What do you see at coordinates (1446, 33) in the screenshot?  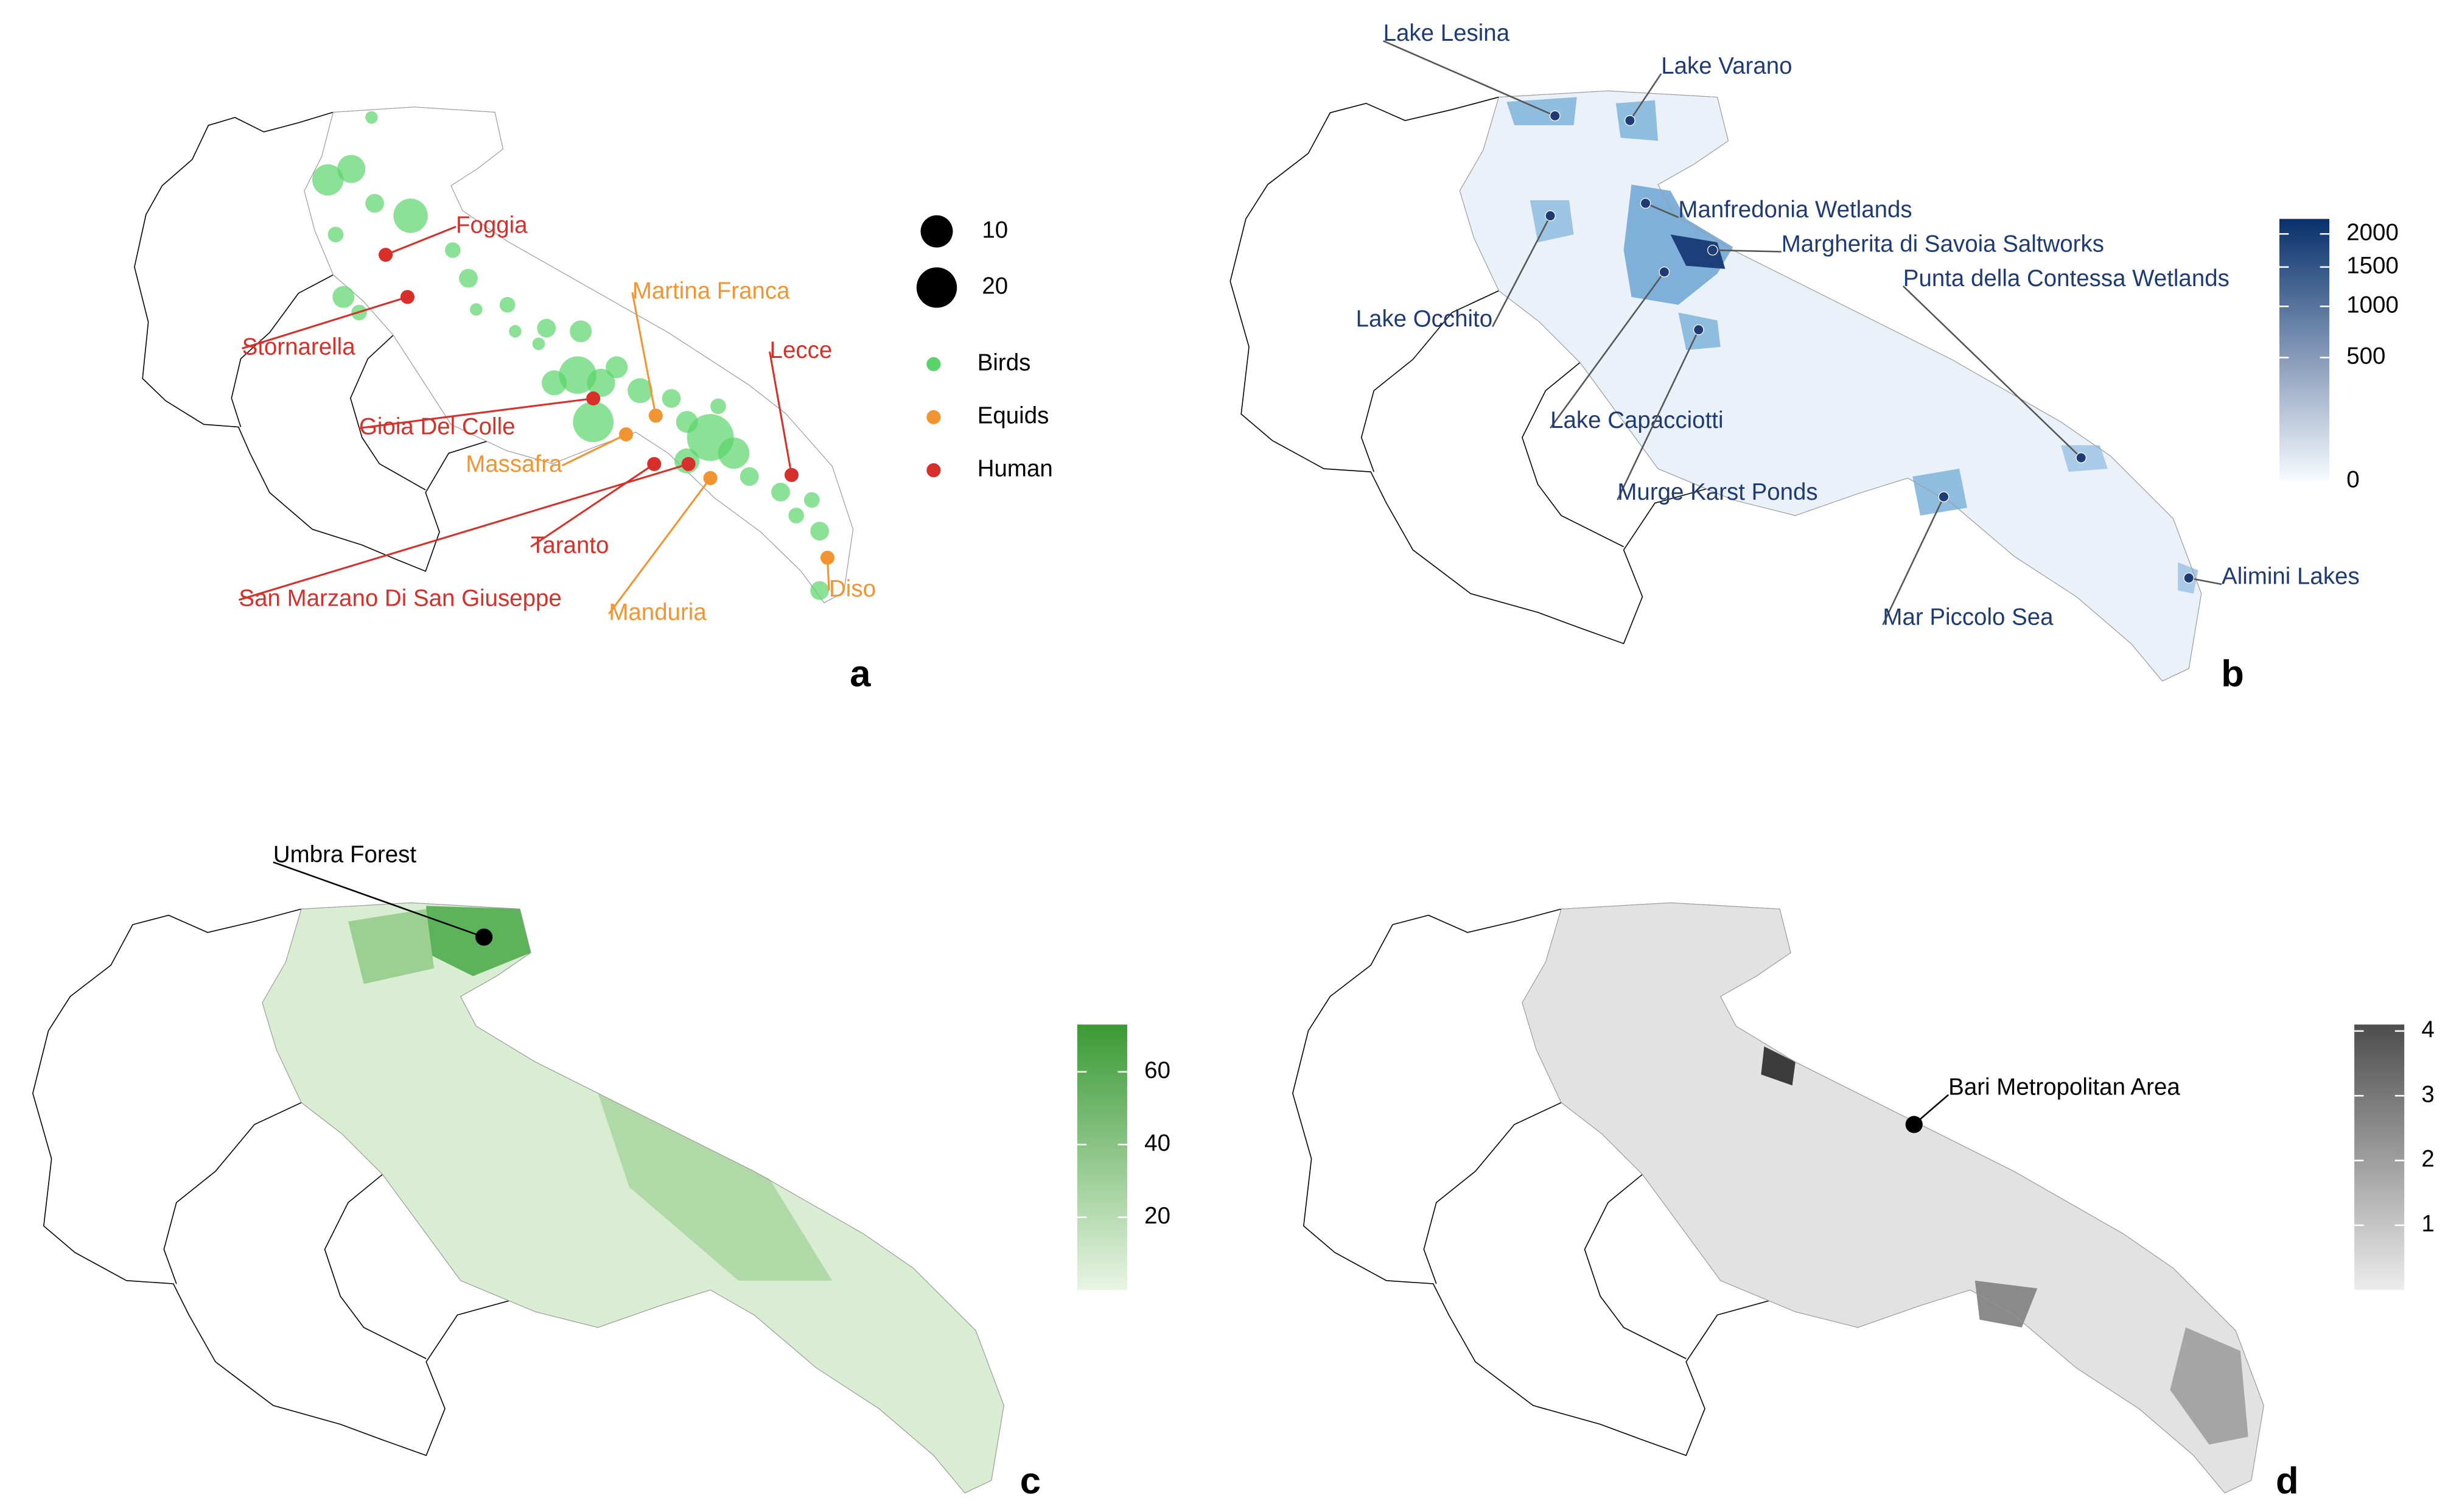 I see `site-label: Lake Lesina` at bounding box center [1446, 33].